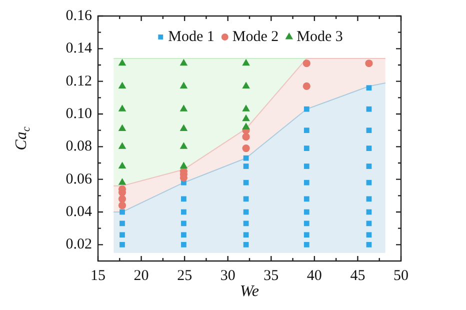  What do you see at coordinates (228, 276) in the screenshot?
I see `x-tick-label: 30` at bounding box center [228, 276].